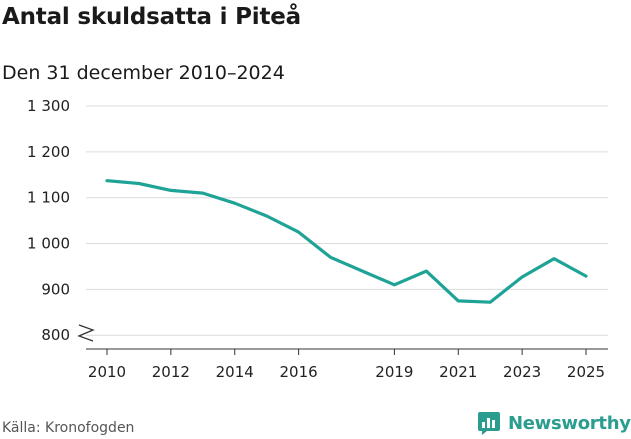  Describe the element at coordinates (68, 428) in the screenshot. I see `source-label: Källa: Kronofogden` at that location.